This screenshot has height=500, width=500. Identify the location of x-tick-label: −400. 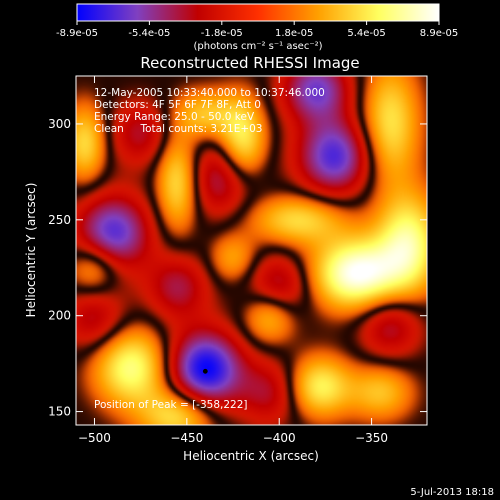
(279, 438).